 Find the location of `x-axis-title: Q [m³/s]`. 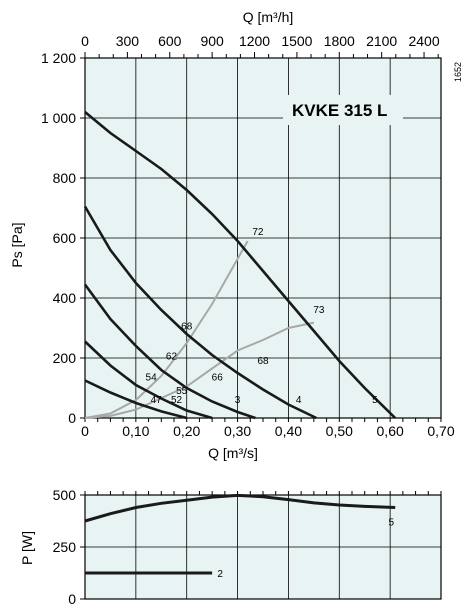

x-axis-title: Q [m³/s] is located at coordinates (233, 453).